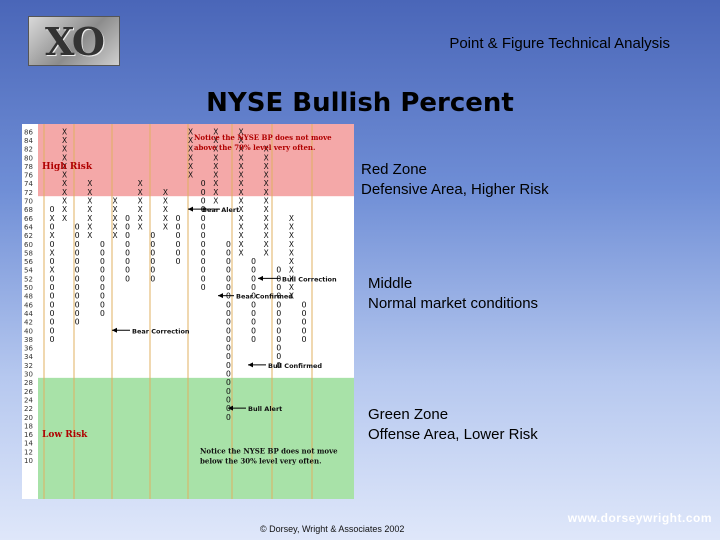 The width and height of the screenshot is (720, 540). Describe the element at coordinates (28, 409) in the screenshot. I see `y-tick-label: 22` at that location.